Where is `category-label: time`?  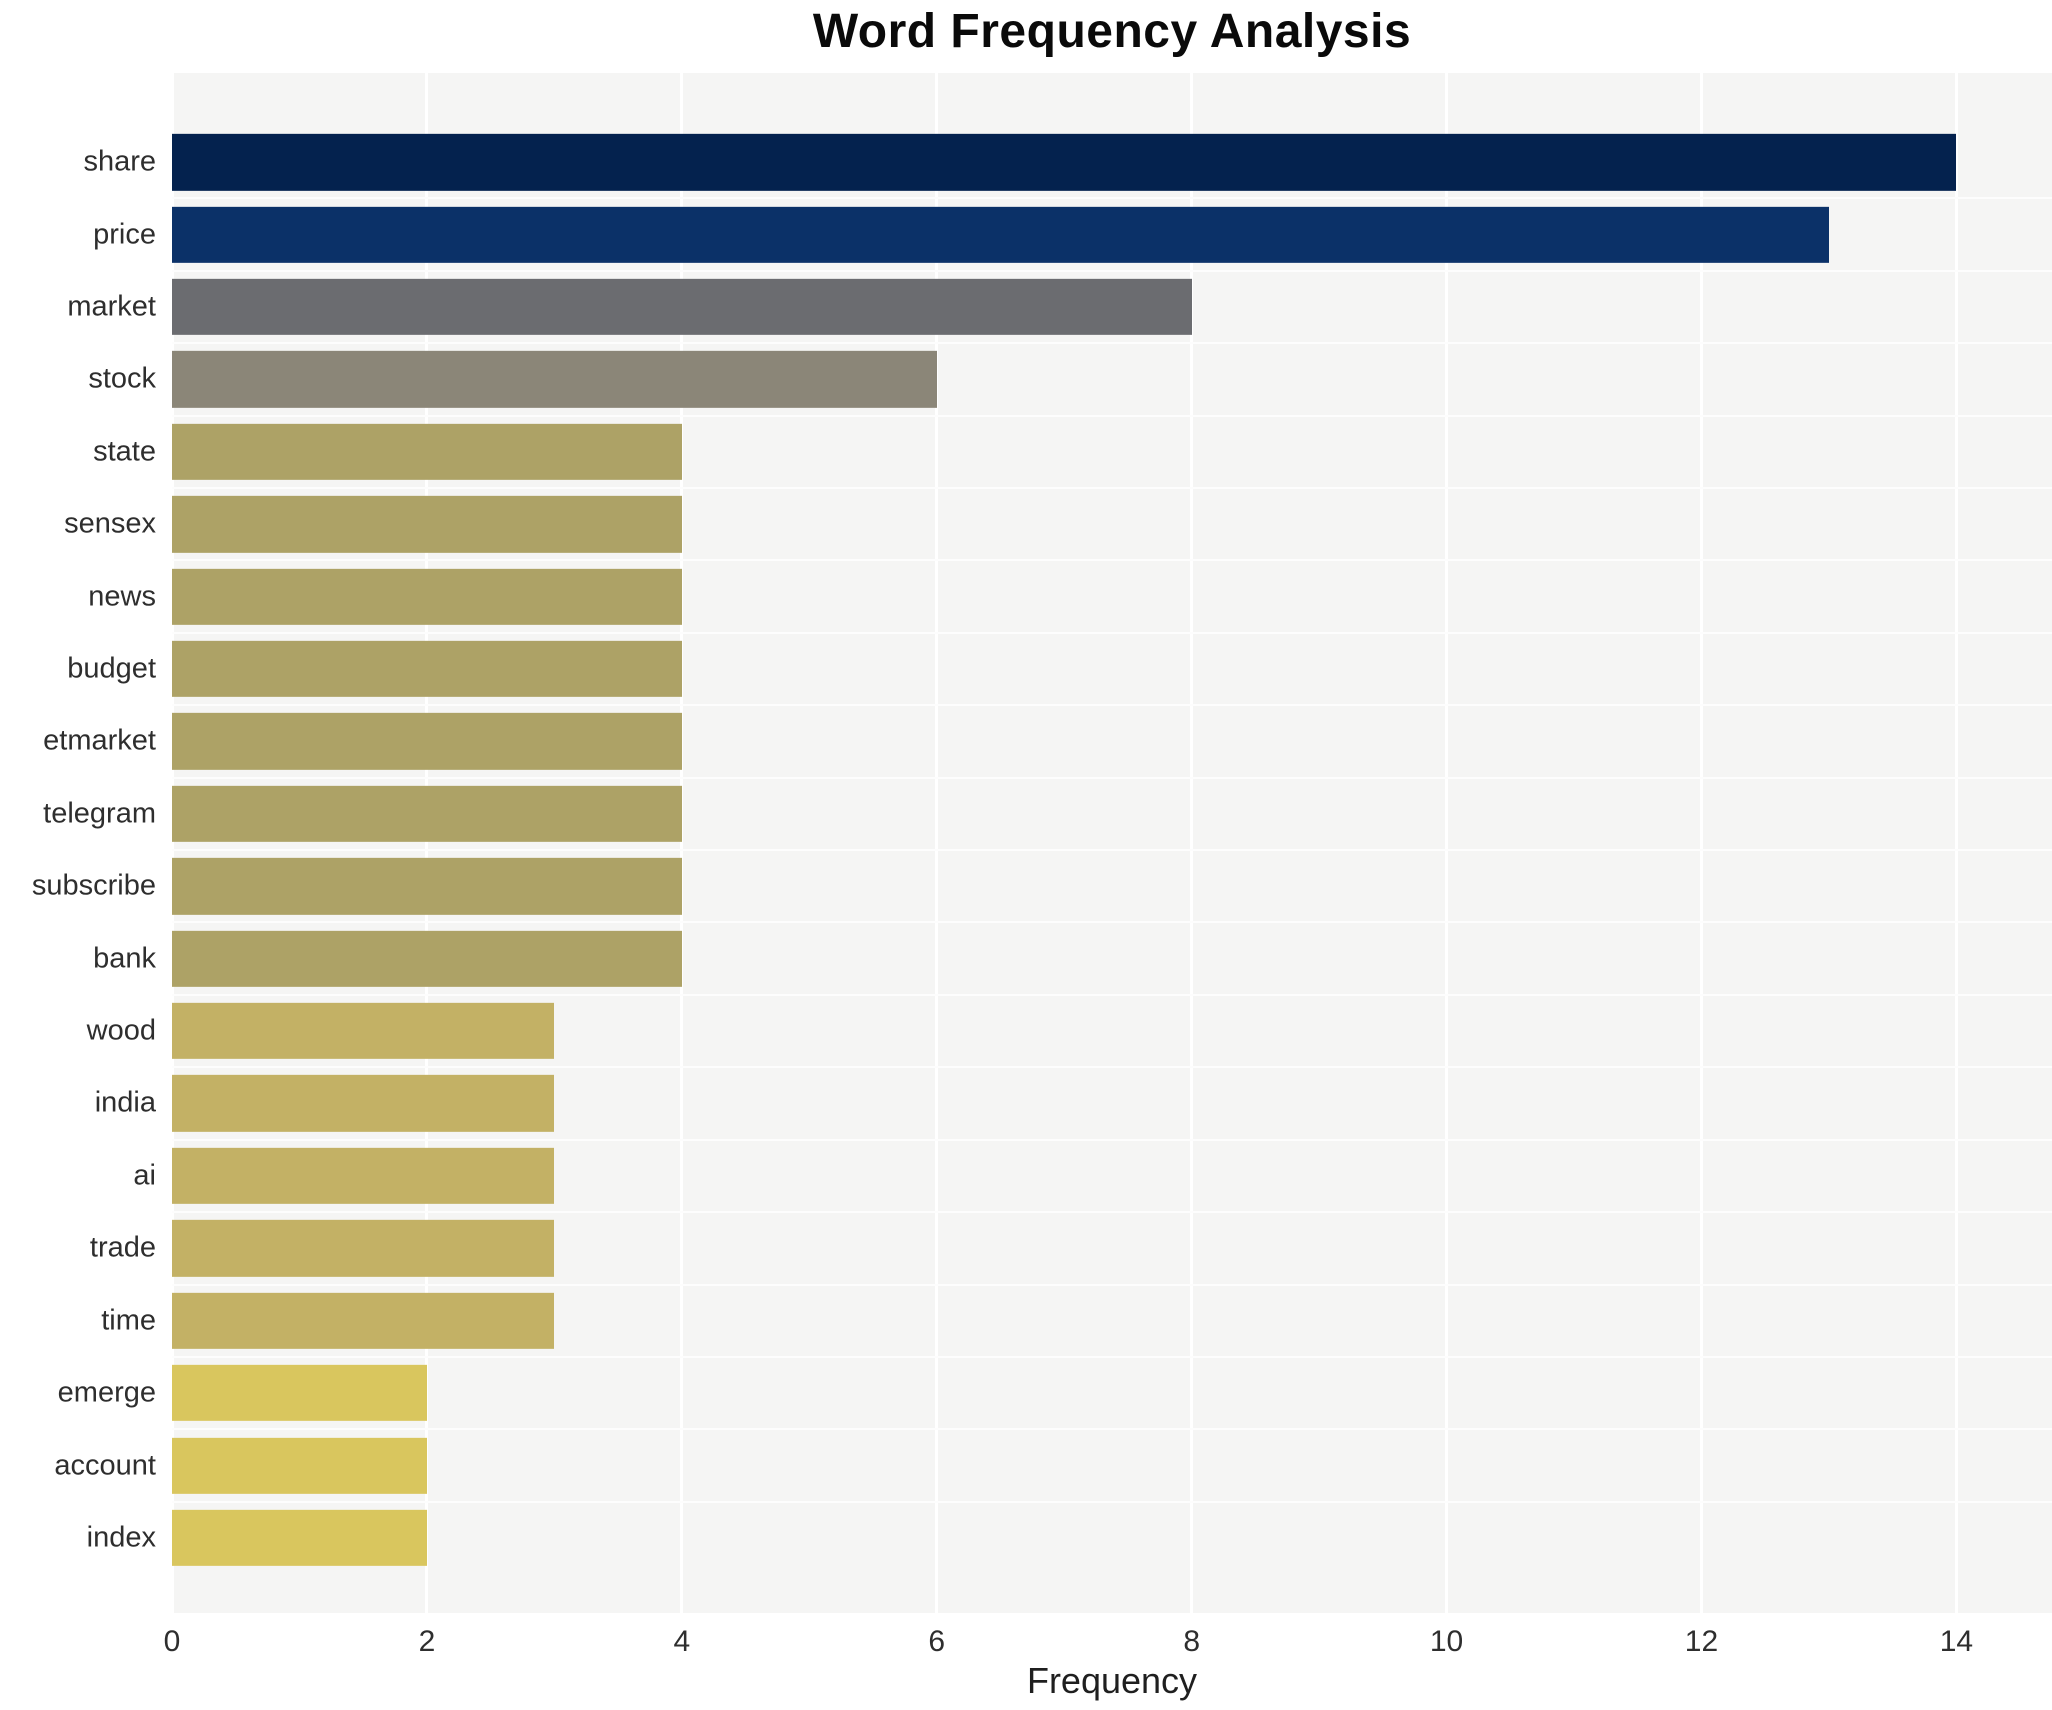
category-label: time is located at coordinates (128, 1320).